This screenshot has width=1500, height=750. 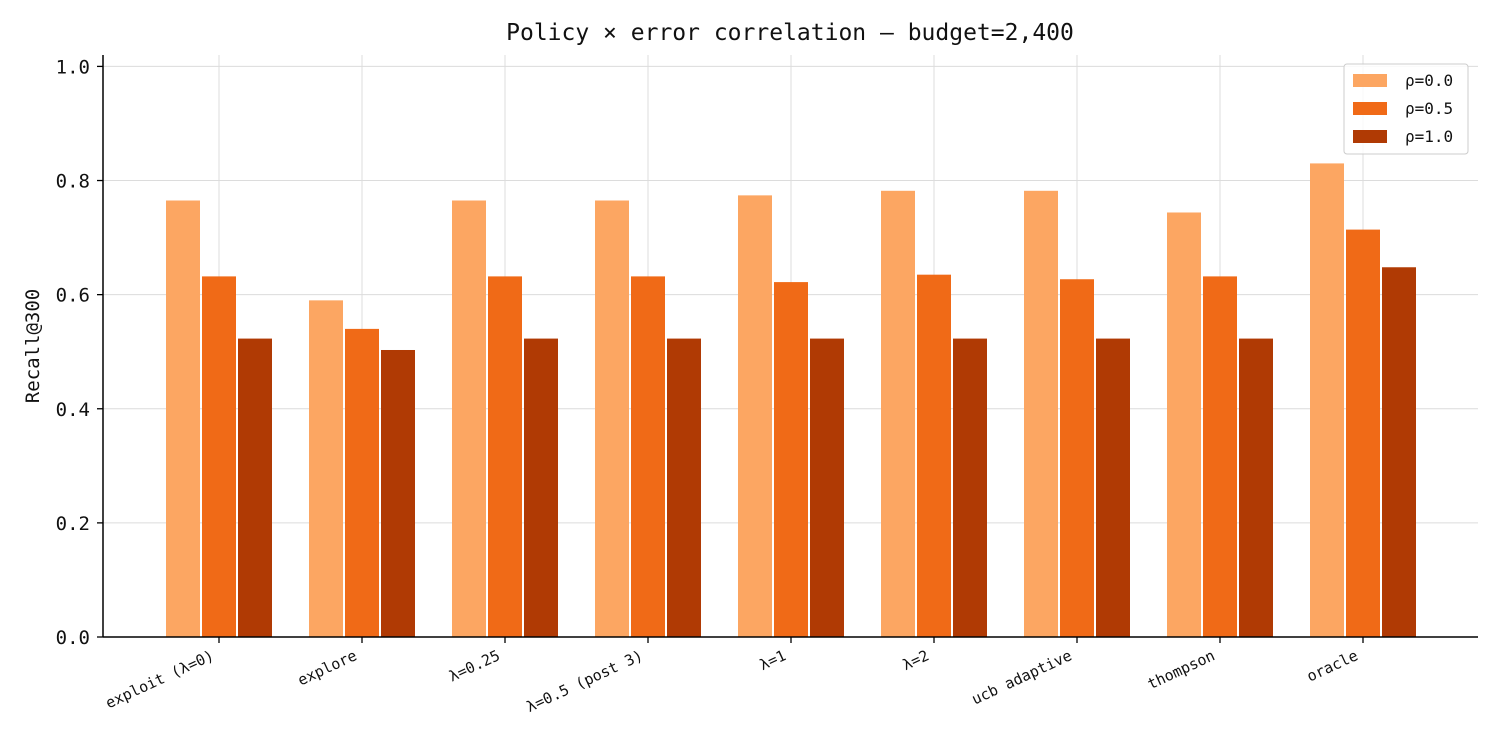 What do you see at coordinates (160, 679) in the screenshot?
I see `x-tick-label: exploit (λ=0)` at bounding box center [160, 679].